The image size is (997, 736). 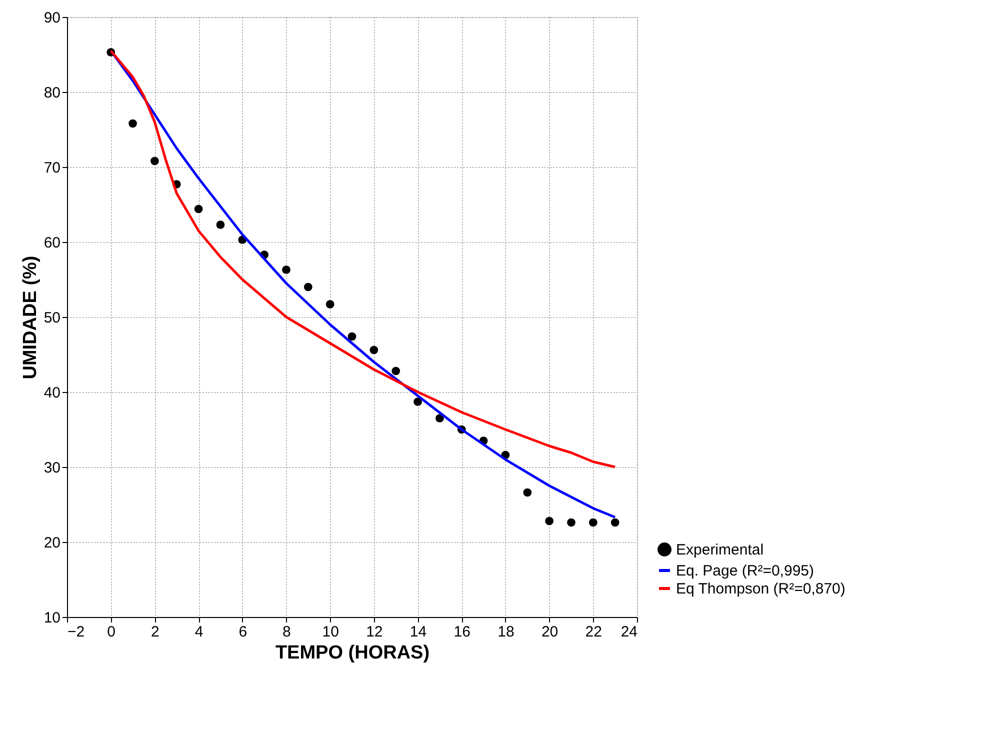 I want to click on y-tick-label: 20, so click(x=52, y=543).